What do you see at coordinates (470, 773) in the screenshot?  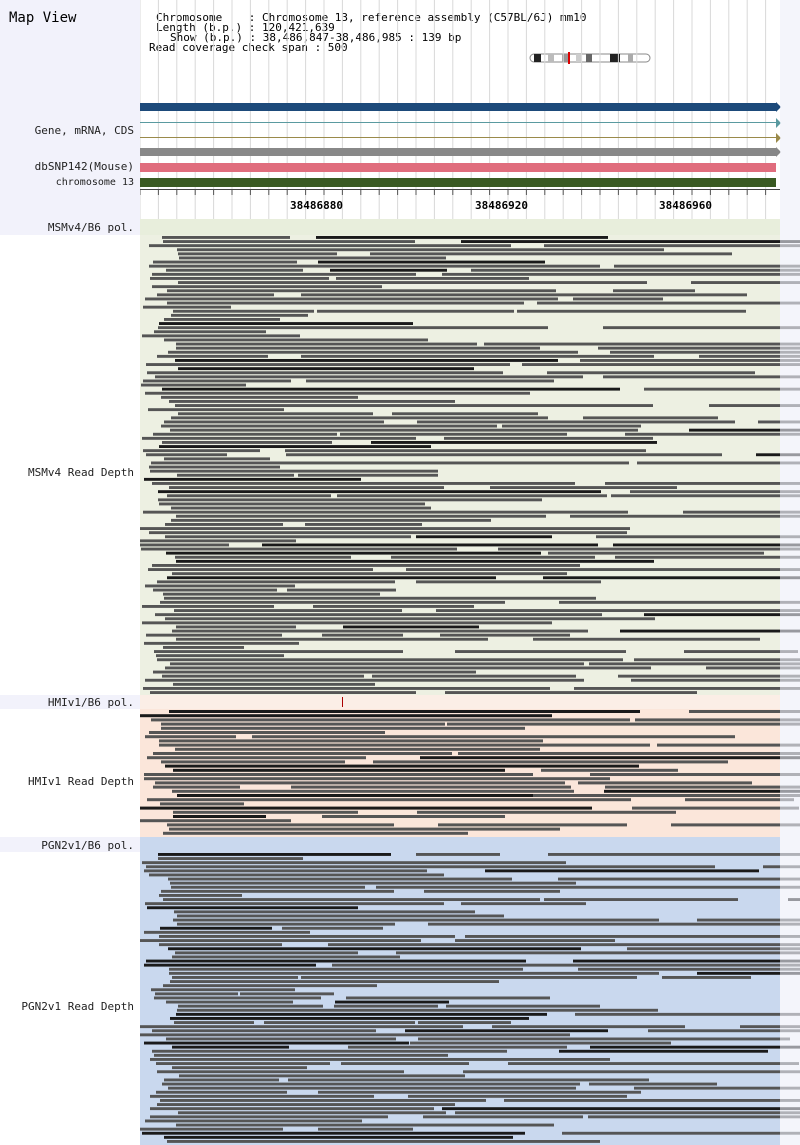 I see `hmi-read-panel` at bounding box center [470, 773].